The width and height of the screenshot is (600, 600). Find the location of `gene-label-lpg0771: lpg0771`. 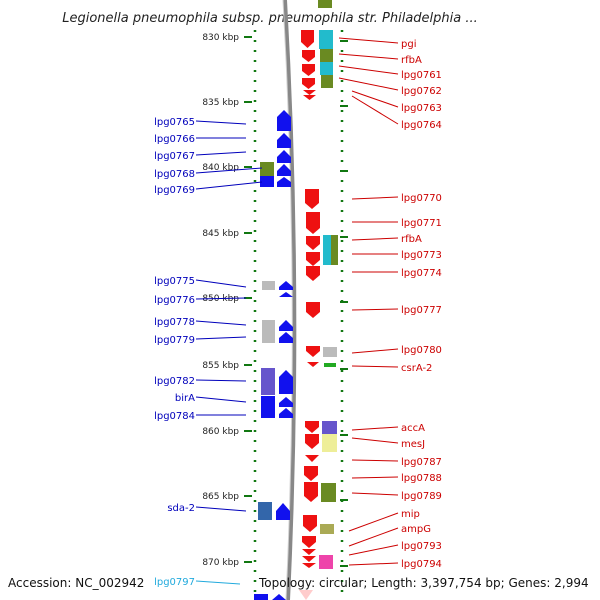

gene-label-lpg0771: lpg0771 is located at coordinates (421, 223).